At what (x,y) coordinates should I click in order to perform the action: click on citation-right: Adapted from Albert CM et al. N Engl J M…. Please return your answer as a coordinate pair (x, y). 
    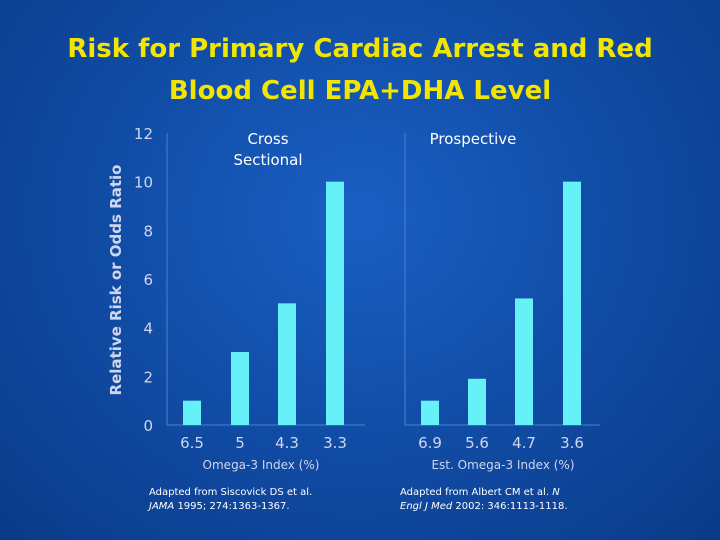
    Looking at the image, I should click on (484, 500).